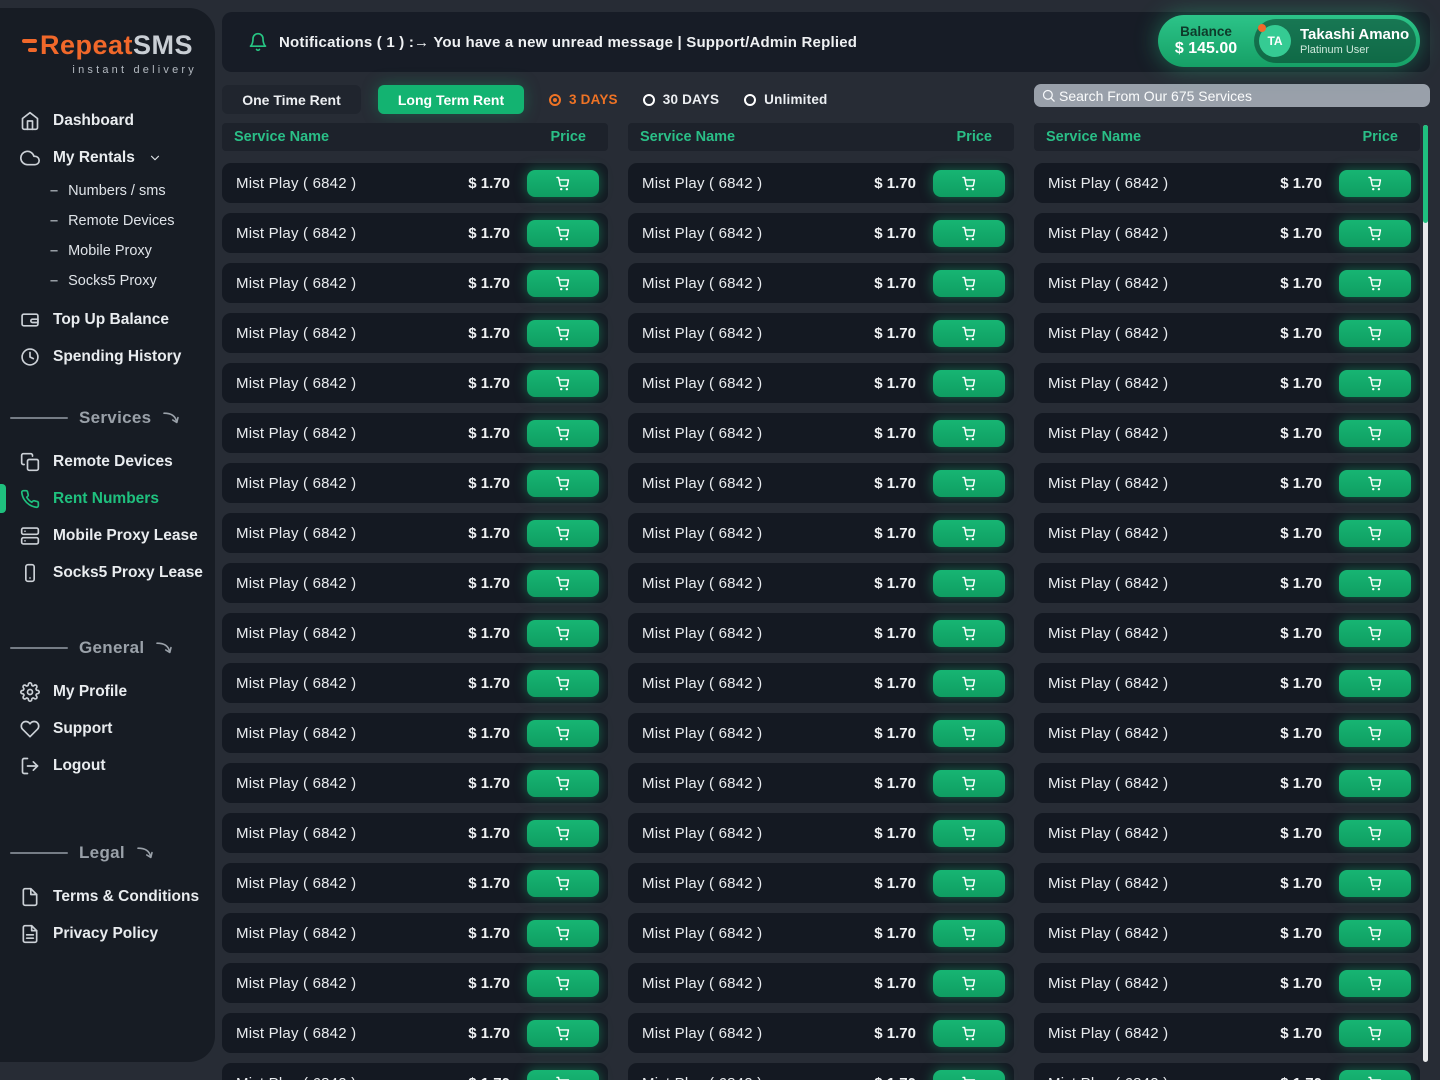 The width and height of the screenshot is (1440, 1080). What do you see at coordinates (107, 498) in the screenshot?
I see `sidebar-item-rent-numbers: Rent Numbers` at bounding box center [107, 498].